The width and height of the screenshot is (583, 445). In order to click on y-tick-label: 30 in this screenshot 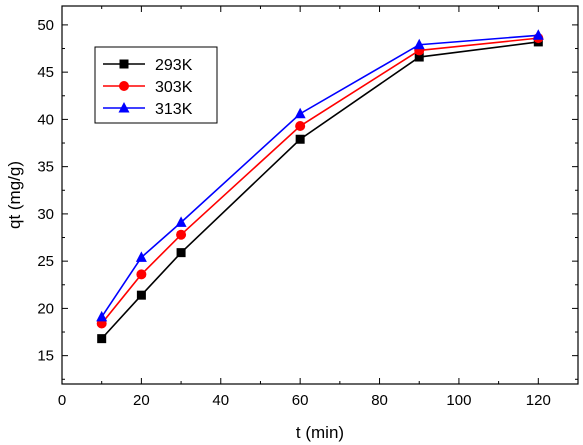, I will do `click(45, 214)`.